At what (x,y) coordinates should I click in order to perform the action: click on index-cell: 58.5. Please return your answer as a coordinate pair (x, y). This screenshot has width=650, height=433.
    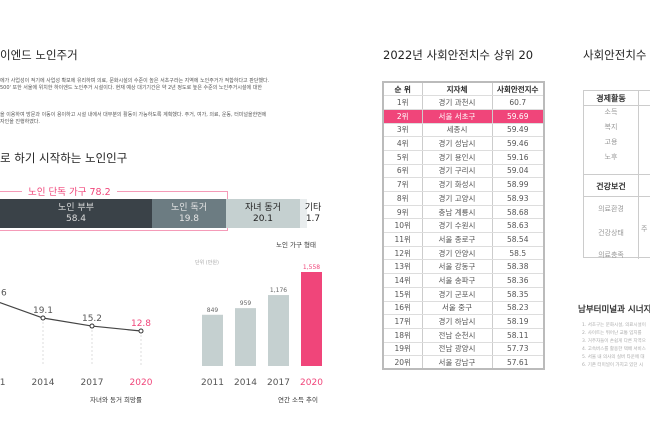
    Looking at the image, I should click on (518, 253).